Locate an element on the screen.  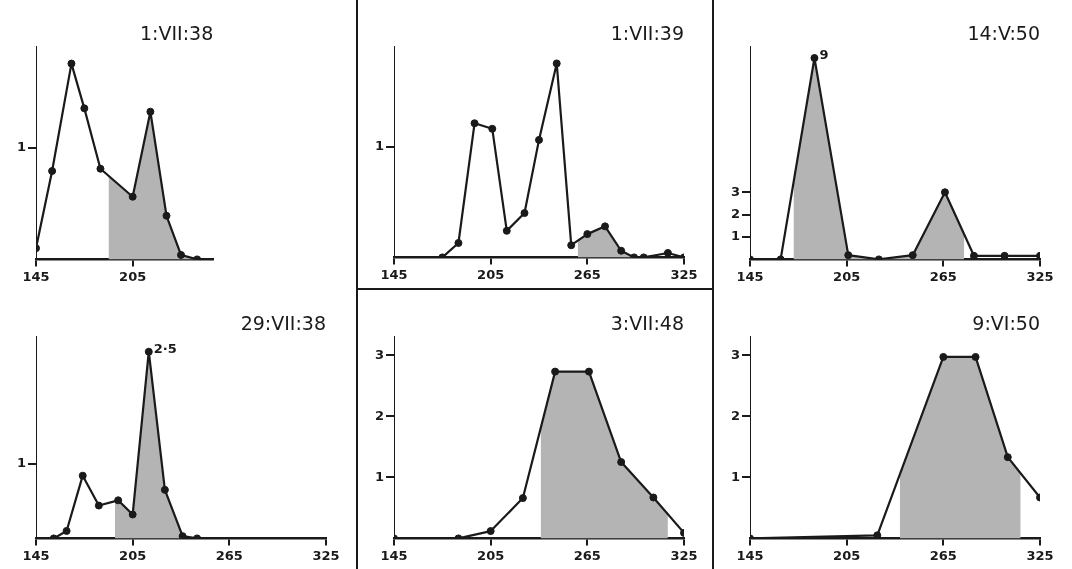
chart-title: 1:VII:39 is located at coordinates (647, 33).